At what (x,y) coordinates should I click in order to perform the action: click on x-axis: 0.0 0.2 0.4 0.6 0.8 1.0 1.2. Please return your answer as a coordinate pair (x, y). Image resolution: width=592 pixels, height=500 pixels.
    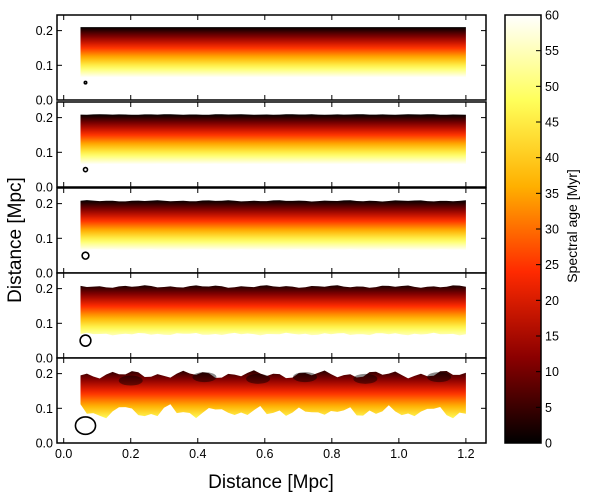
    Looking at the image, I should click on (265, 454).